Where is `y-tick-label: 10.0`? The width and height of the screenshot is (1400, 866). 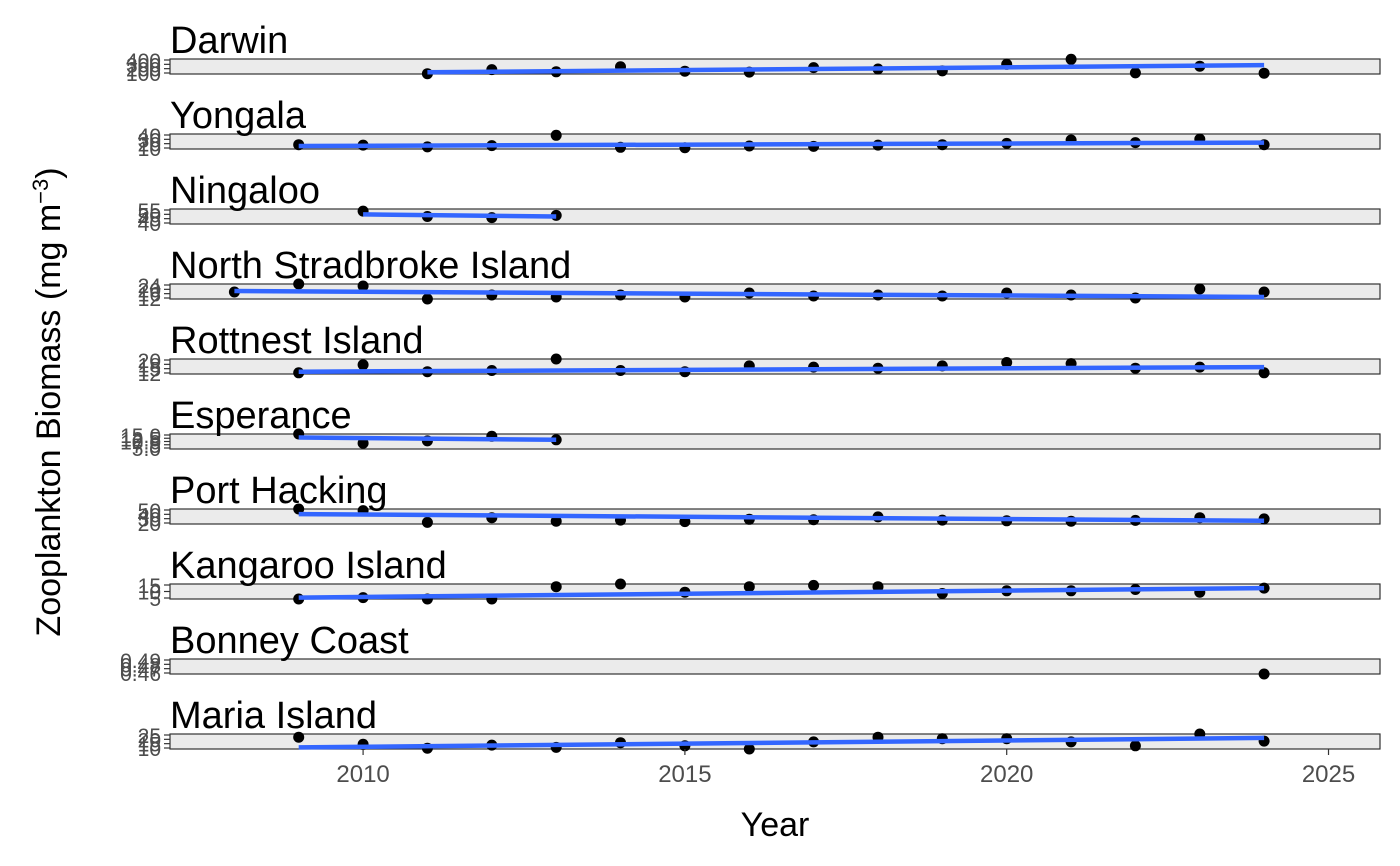 y-tick-label: 10.0 is located at coordinates (140, 443).